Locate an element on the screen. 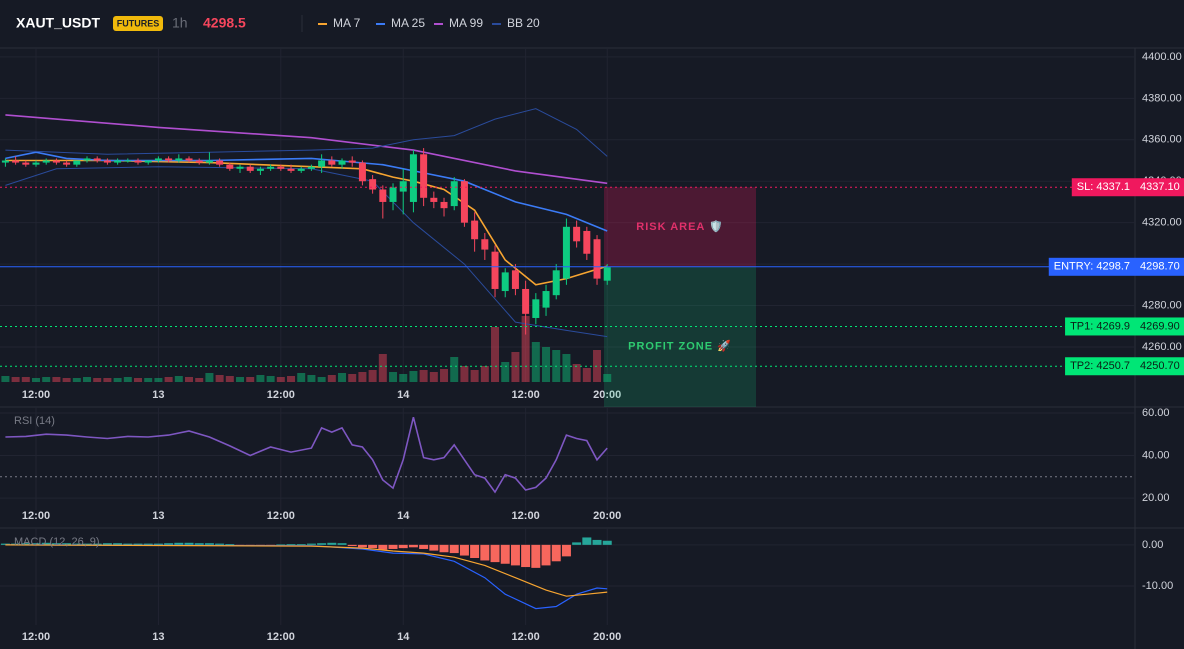 Image resolution: width=1184 pixels, height=649 pixels. risk-label: RISK AREA 🛡️ is located at coordinates (679, 226).